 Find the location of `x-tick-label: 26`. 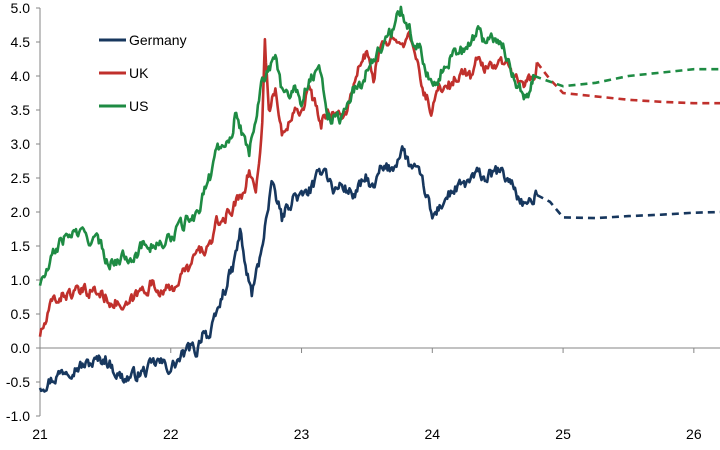

x-tick-label: 26 is located at coordinates (694, 434).